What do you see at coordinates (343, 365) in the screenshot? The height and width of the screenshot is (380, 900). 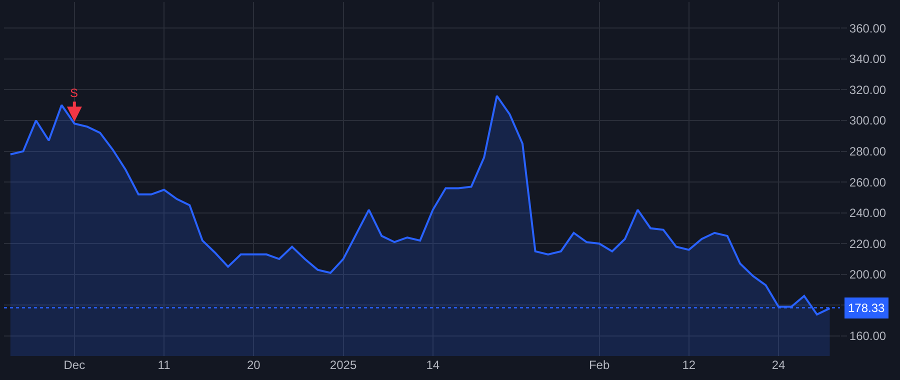 I see `x-tick-label: 2025` at bounding box center [343, 365].